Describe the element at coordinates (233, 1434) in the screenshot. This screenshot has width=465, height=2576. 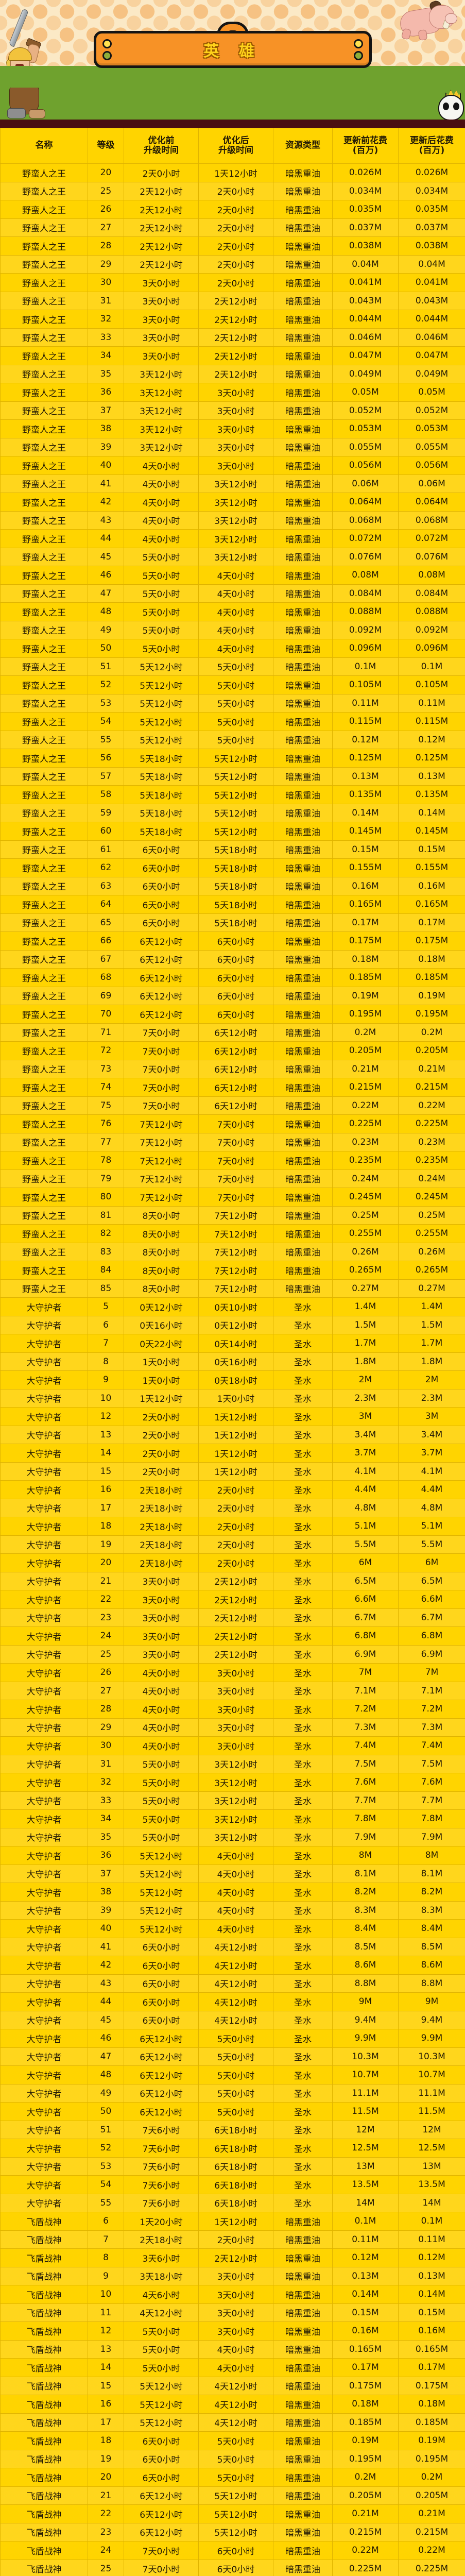
I see `table-row: 大守护者 13 2天0小时 1天12小时 圣水 3.4M 3.4M` at that location.